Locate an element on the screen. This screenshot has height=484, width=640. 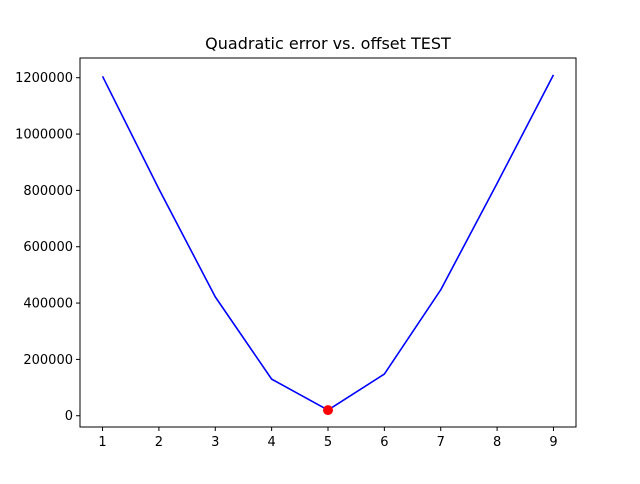
x-tick-label: 3 is located at coordinates (215, 442).